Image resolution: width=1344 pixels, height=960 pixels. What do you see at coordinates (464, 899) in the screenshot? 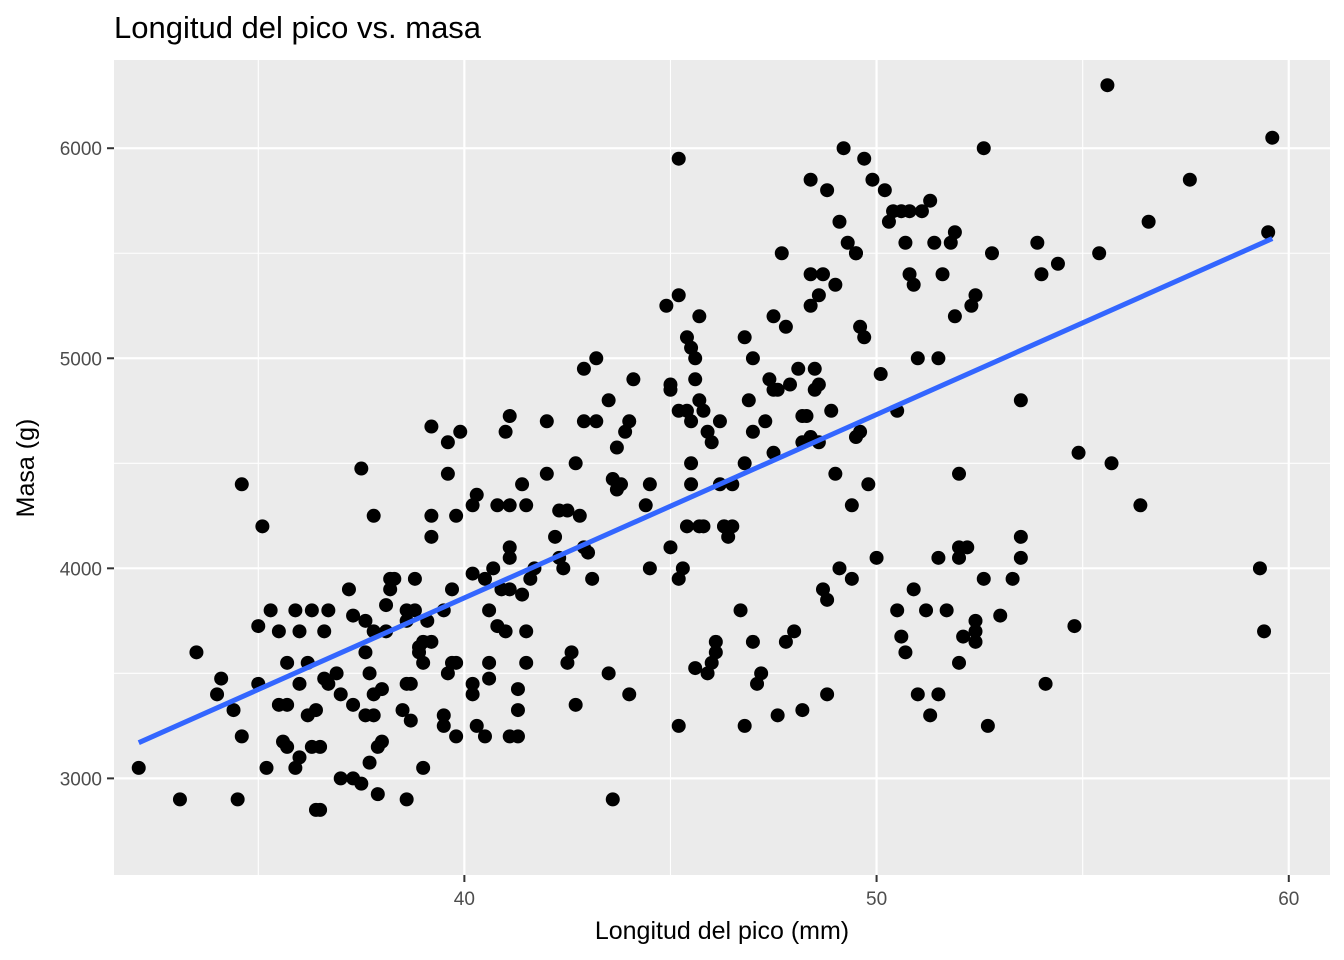
I see `x-tick-label: 40` at bounding box center [464, 899].